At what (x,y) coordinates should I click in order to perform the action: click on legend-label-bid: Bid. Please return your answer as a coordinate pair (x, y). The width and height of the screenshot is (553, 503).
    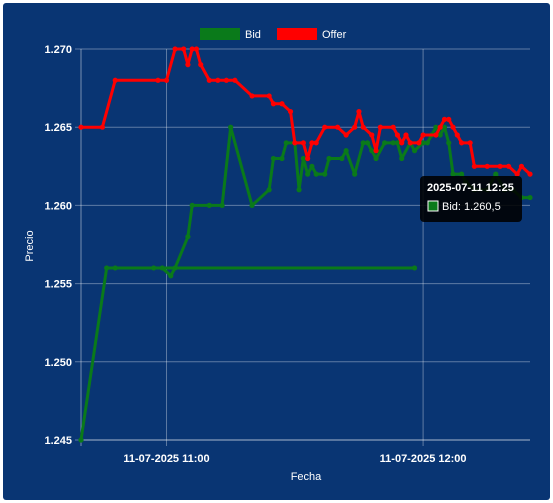
    Looking at the image, I should click on (253, 35).